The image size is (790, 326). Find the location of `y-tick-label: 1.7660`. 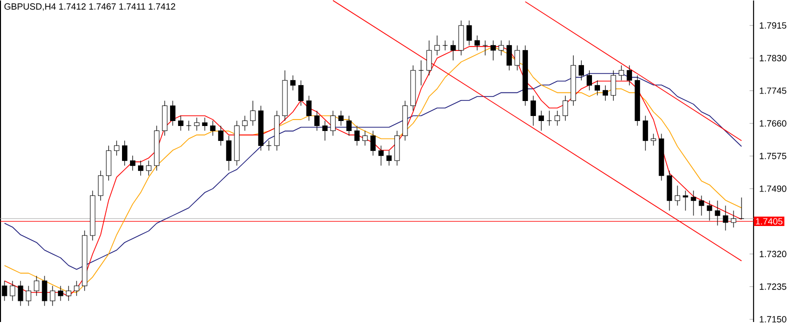

y-tick-label: 1.7660 is located at coordinates (773, 123).